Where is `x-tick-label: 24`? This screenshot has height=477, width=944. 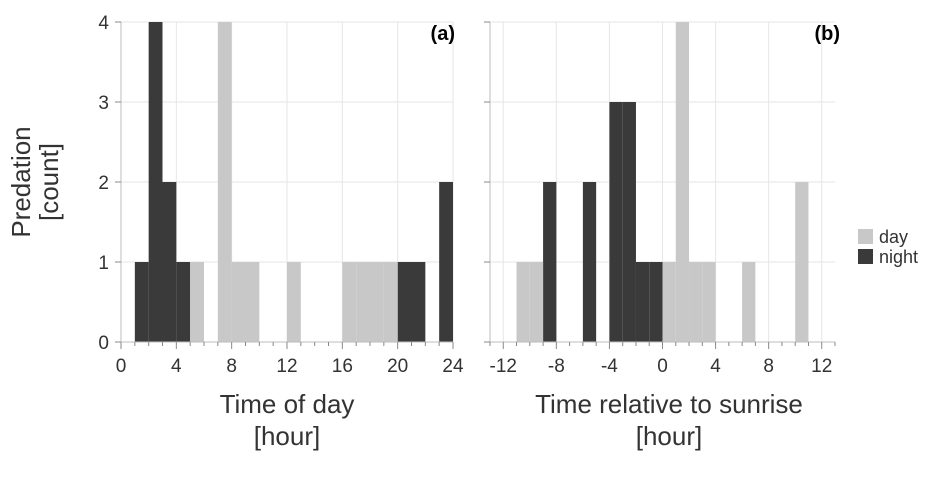
x-tick-label: 24 is located at coordinates (453, 366).